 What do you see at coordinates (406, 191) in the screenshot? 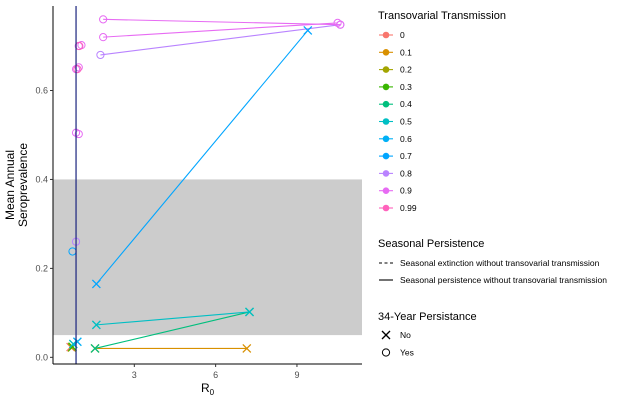
I see `legend-label: 0.9` at bounding box center [406, 191].